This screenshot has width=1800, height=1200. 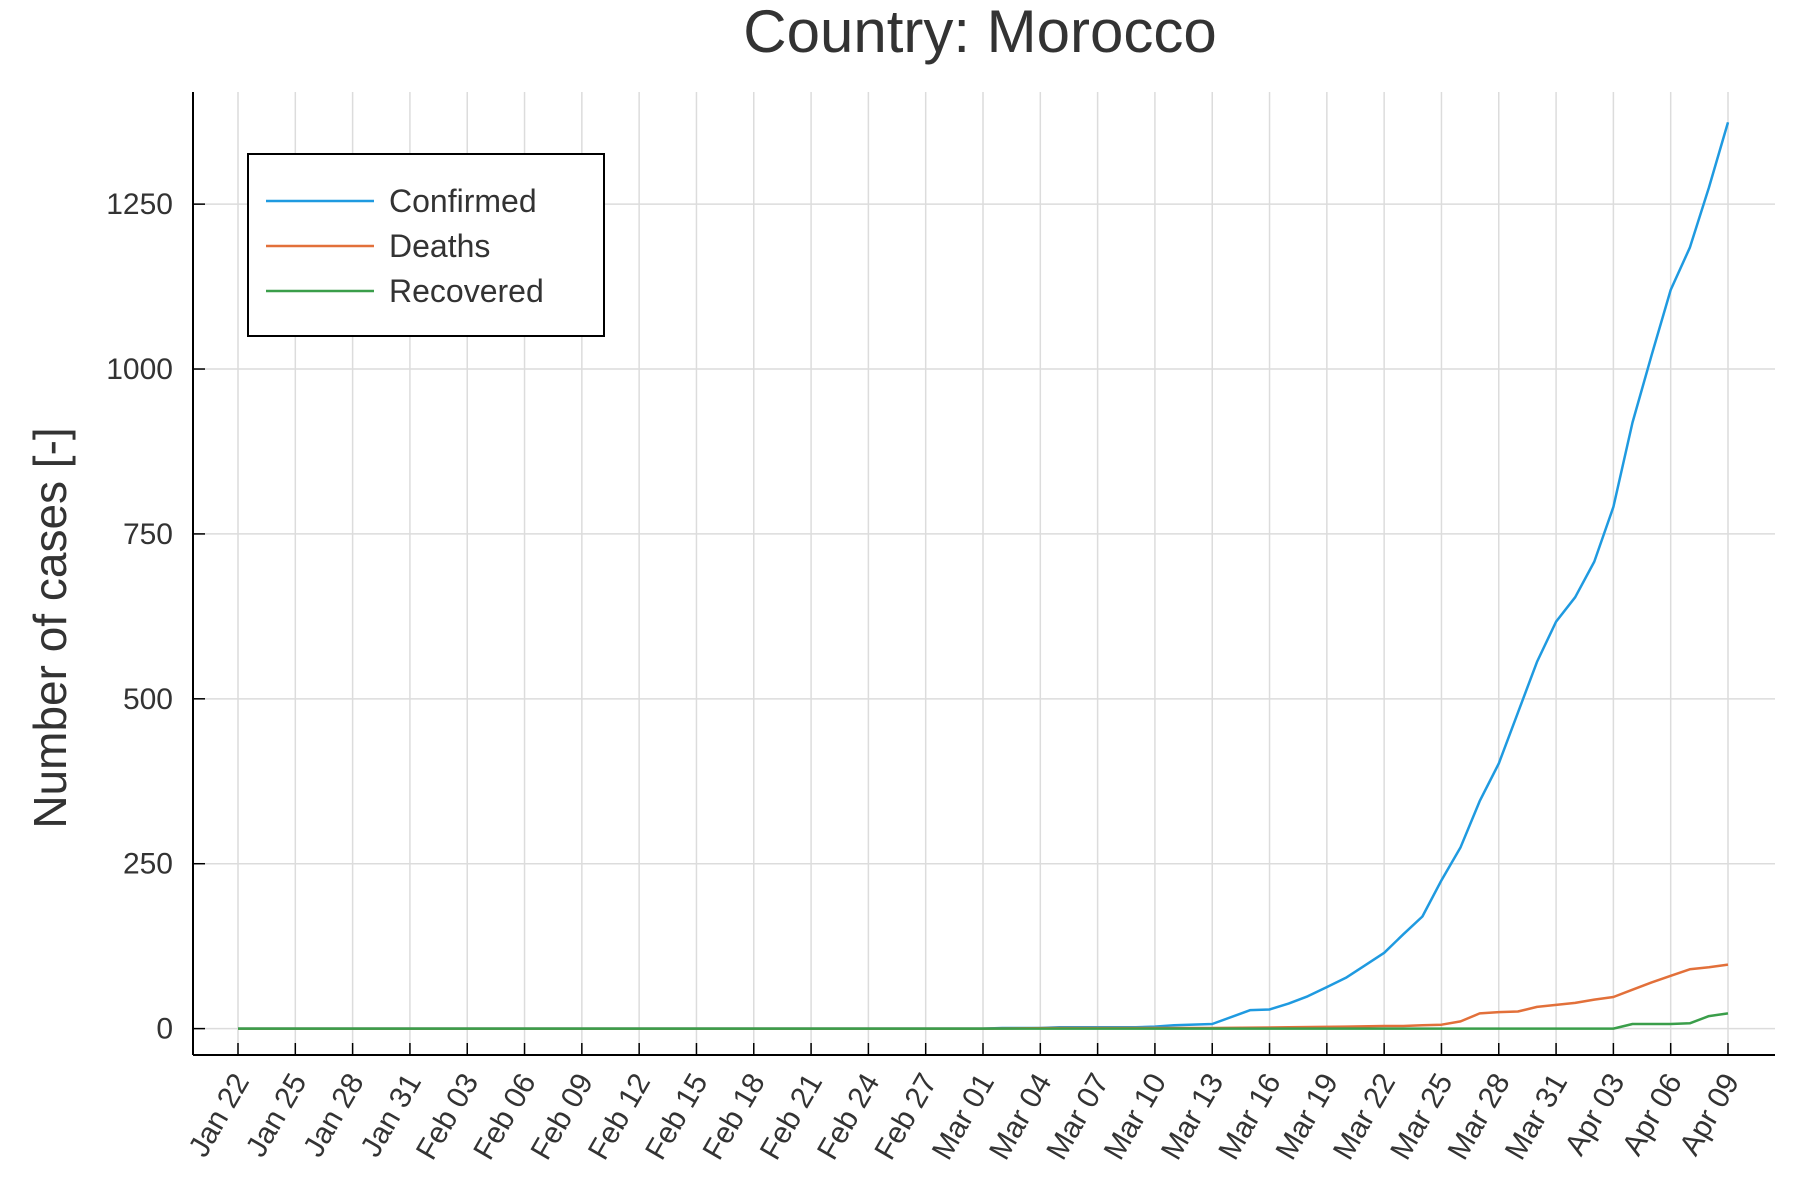 I want to click on y-tick-label: 750, so click(x=148, y=534).